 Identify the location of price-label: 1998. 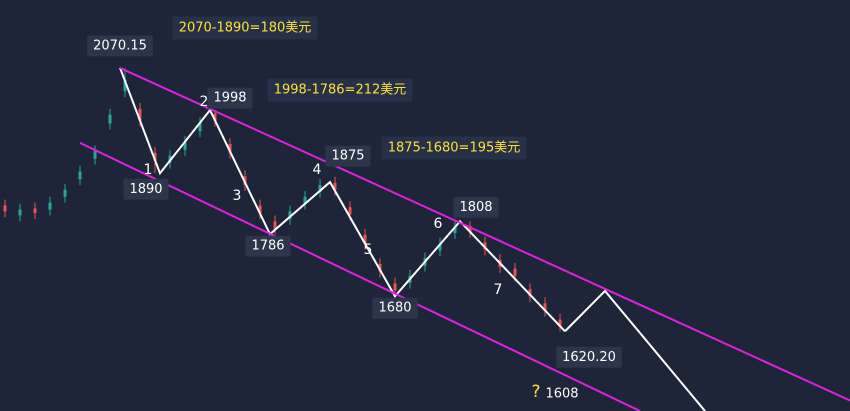
(229, 98).